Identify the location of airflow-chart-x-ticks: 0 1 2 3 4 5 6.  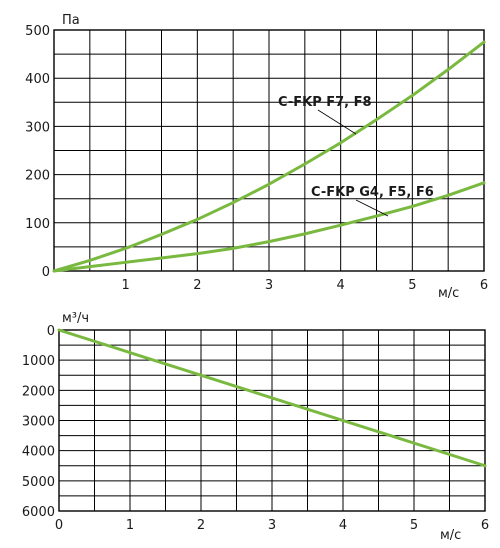
(272, 525).